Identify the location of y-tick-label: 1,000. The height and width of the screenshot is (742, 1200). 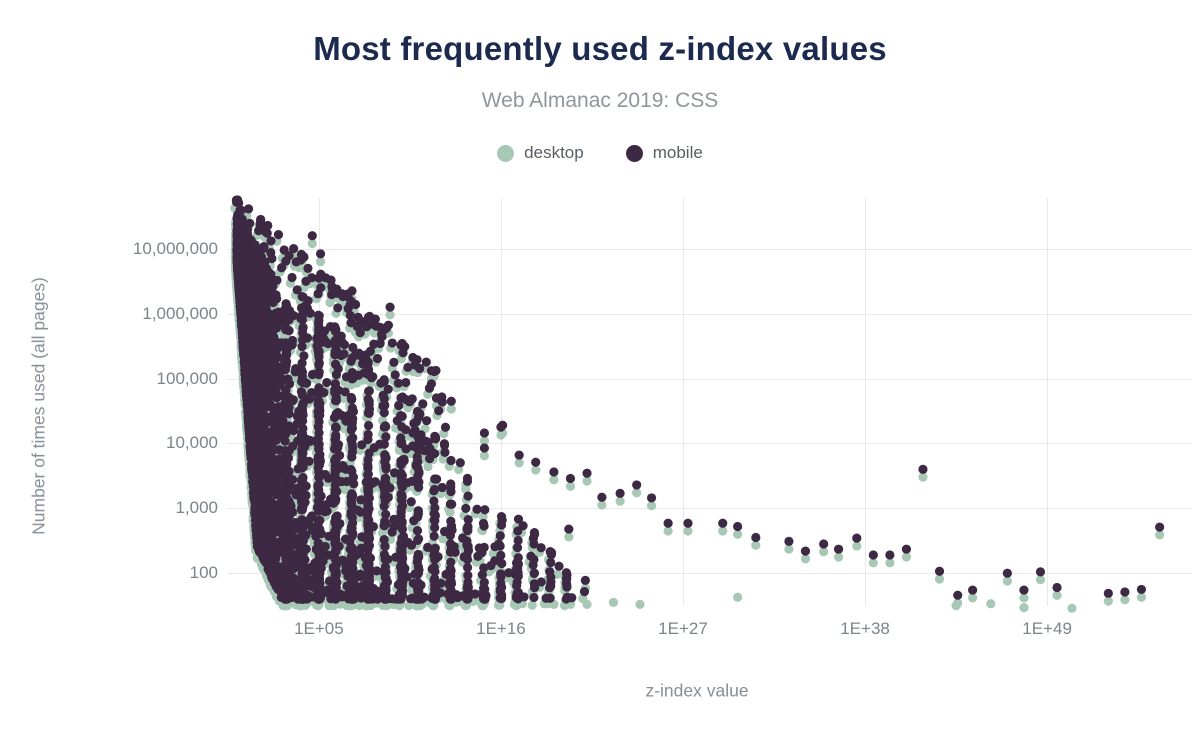
(196, 508).